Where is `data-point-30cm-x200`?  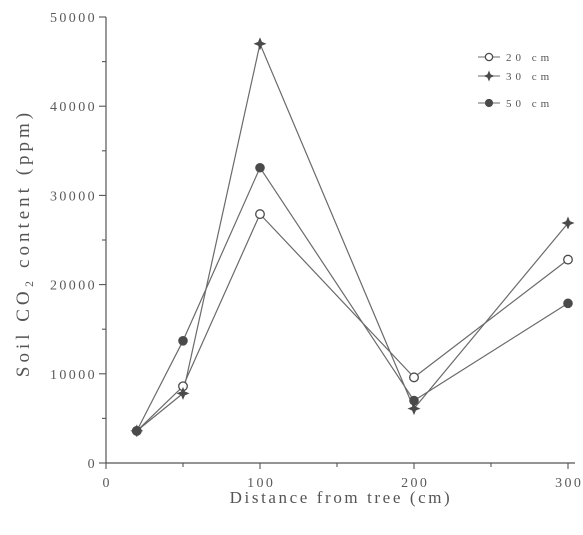 data-point-30cm-x200 is located at coordinates (414, 409).